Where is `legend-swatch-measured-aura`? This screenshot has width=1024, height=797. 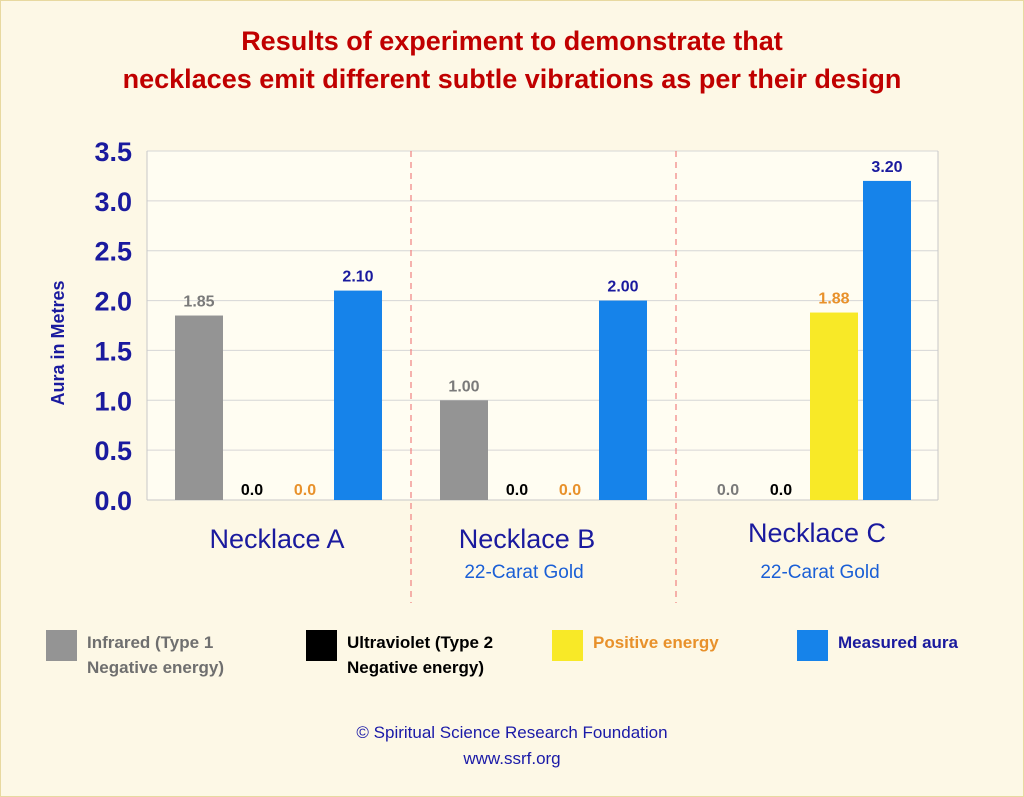
legend-swatch-measured-aura is located at coordinates (812, 645).